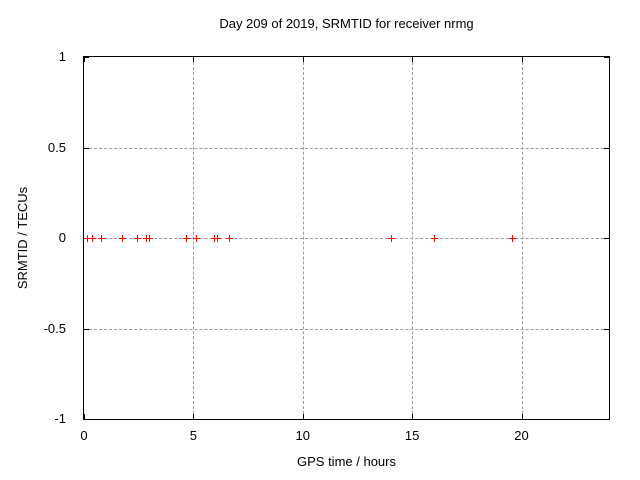 This screenshot has width=640, height=480. What do you see at coordinates (302, 435) in the screenshot?
I see `x-tick-label: 10` at bounding box center [302, 435].